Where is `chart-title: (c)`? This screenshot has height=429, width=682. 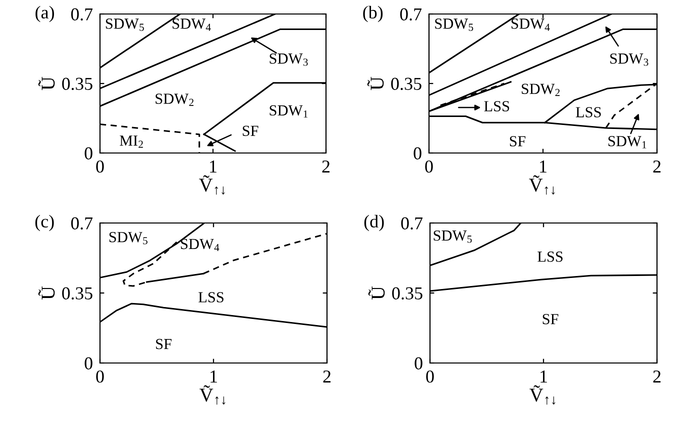 chart-title: (c) is located at coordinates (44, 223).